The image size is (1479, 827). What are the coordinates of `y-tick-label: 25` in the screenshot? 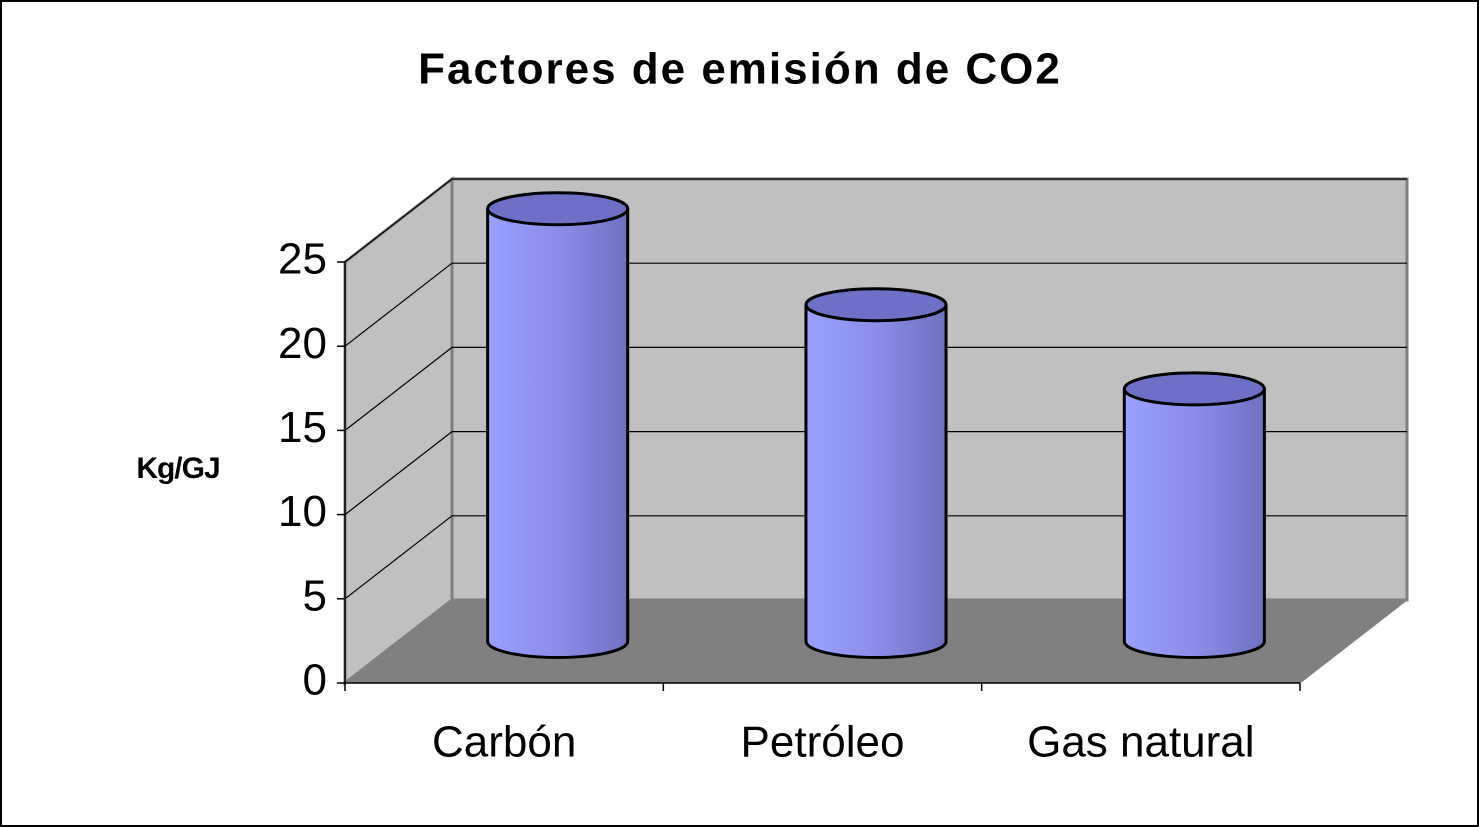 It's located at (302, 259).